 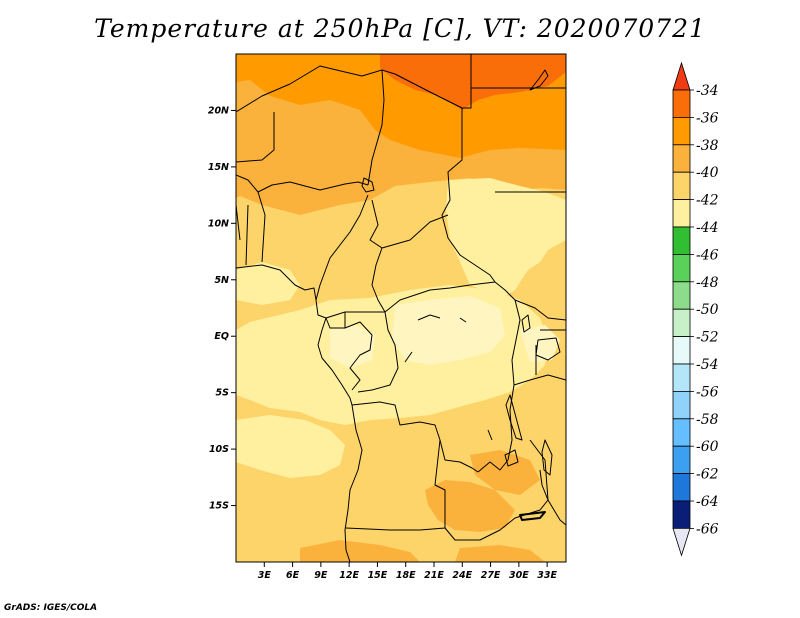 I want to click on colorbar-label: -60, so click(x=707, y=447).